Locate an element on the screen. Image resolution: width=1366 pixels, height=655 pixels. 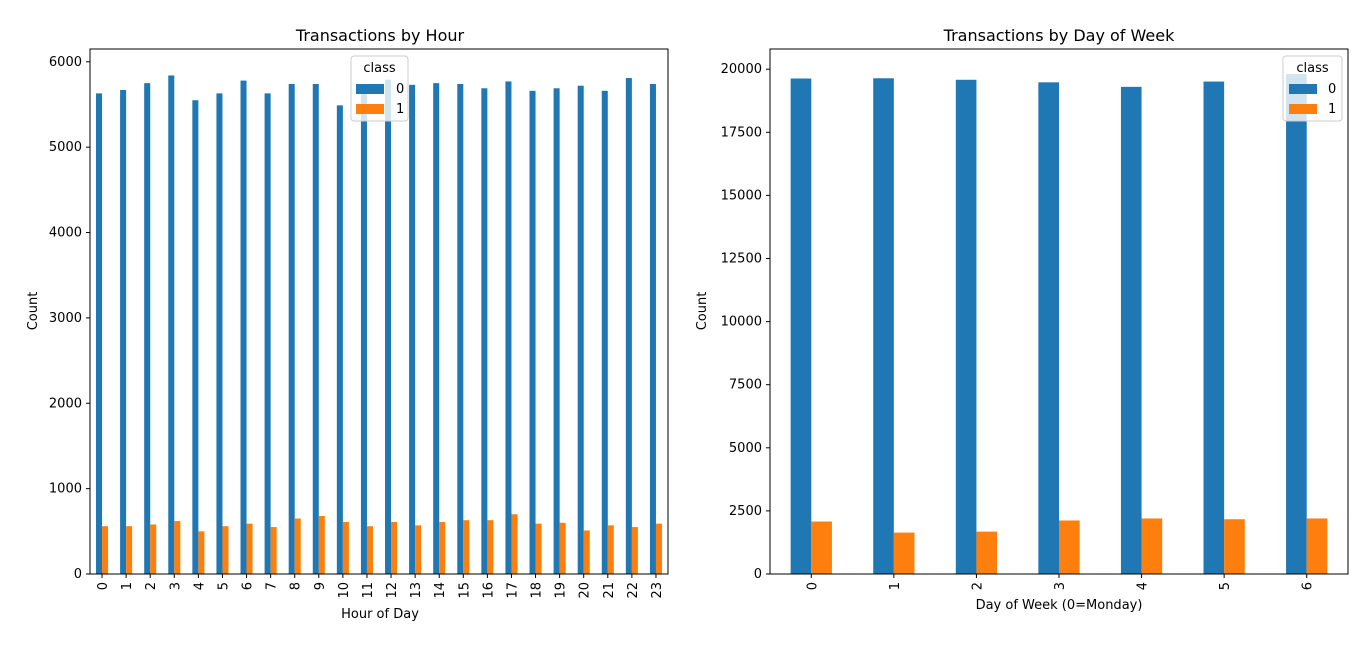
x-tick-label: 15 is located at coordinates (464, 590).